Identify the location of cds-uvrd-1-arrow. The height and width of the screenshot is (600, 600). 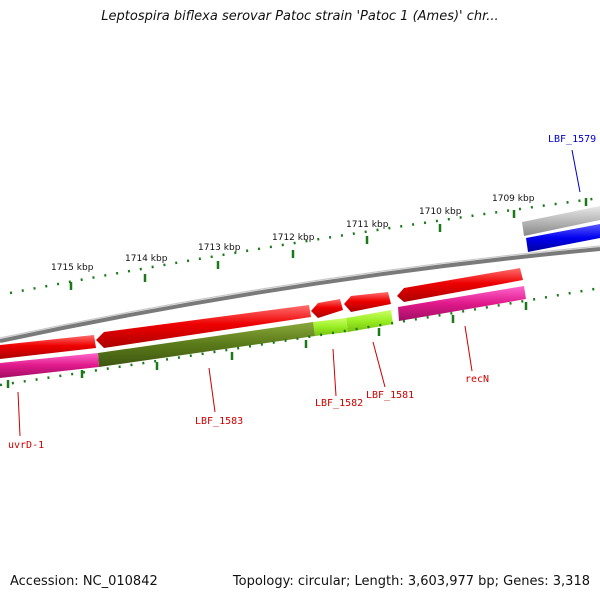
(48, 347).